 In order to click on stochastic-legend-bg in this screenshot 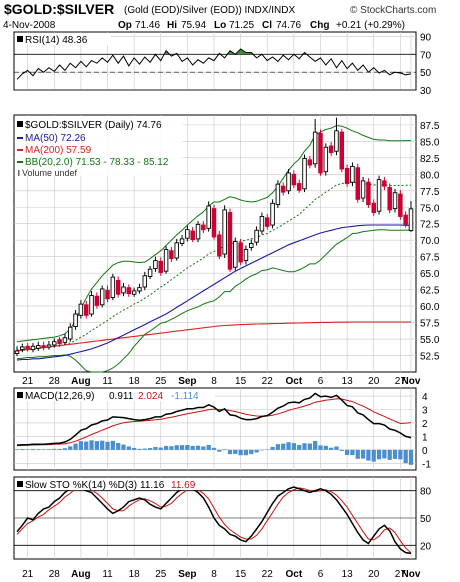, I will do `click(115, 484)`.